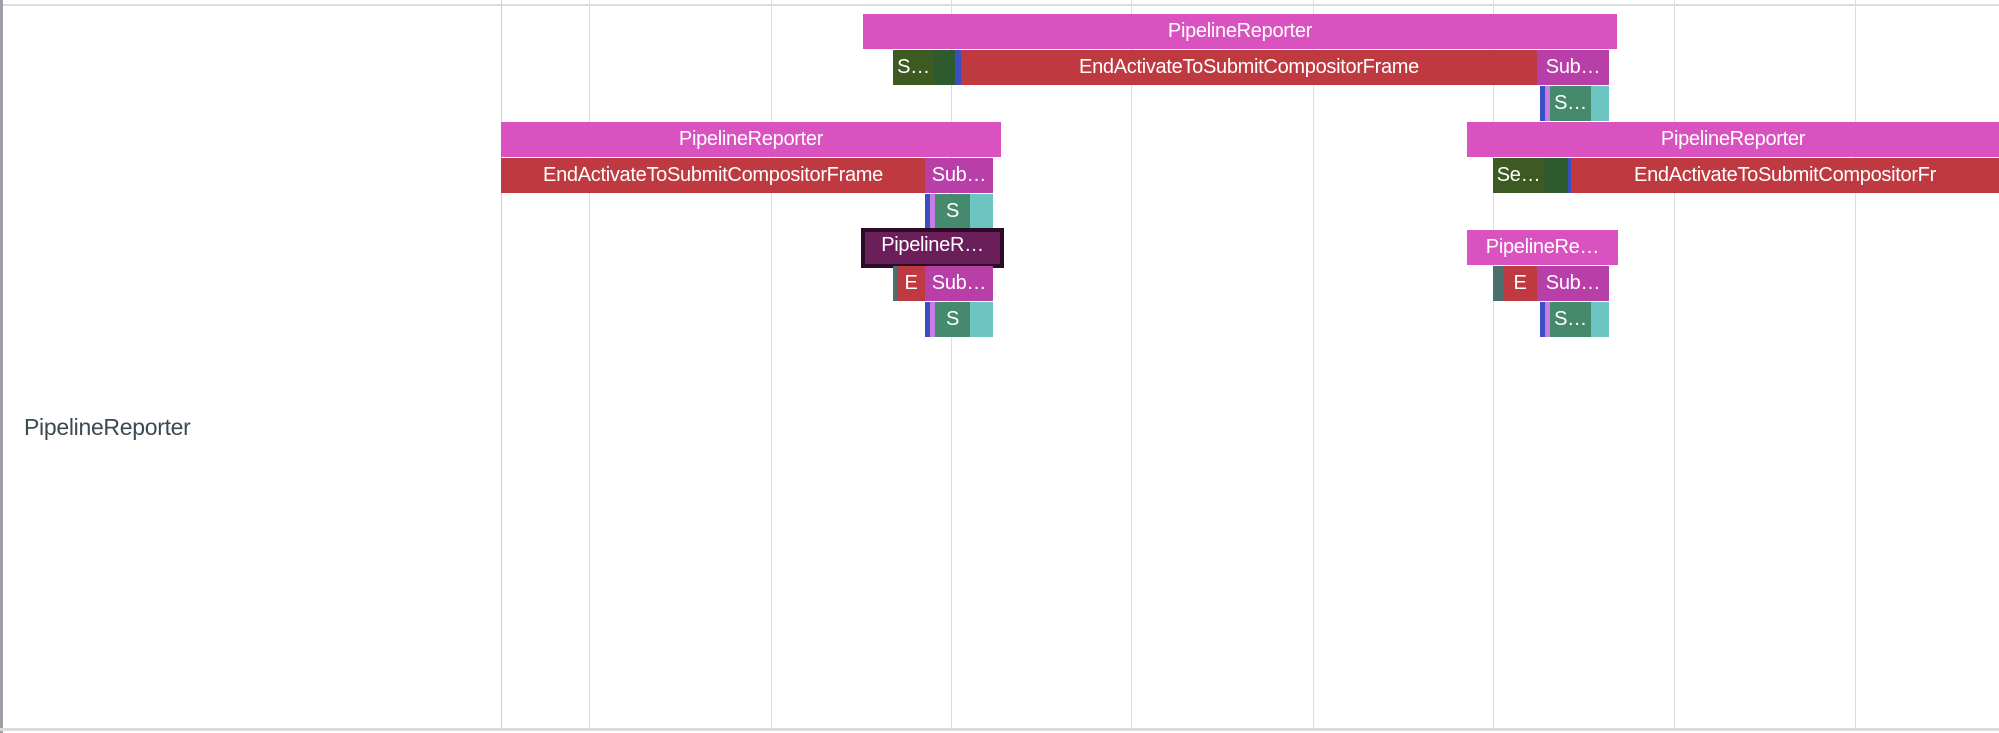  What do you see at coordinates (1785, 175) in the screenshot?
I see `trace-slice: EndActivateToSubmitCompositorFr` at bounding box center [1785, 175].